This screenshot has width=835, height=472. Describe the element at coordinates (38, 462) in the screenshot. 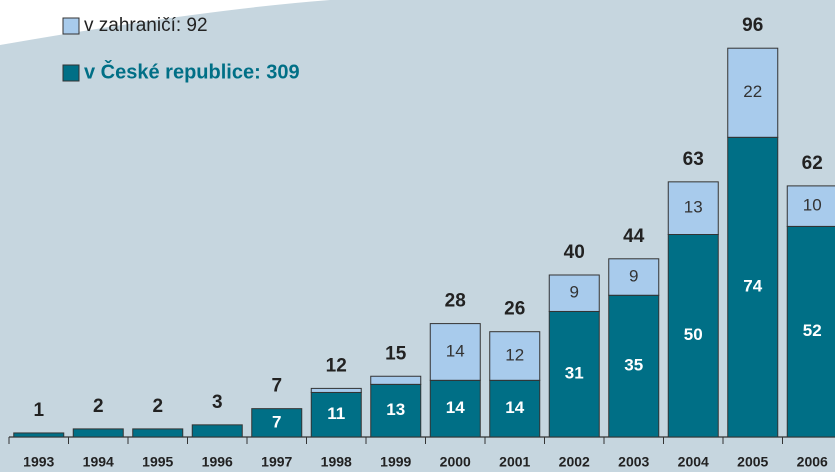

I see `x-tick-label: 1993` at that location.